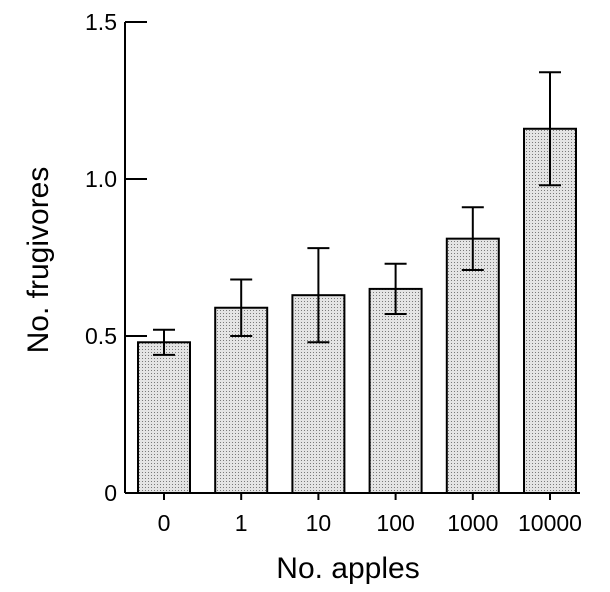 The height and width of the screenshot is (592, 610). I want to click on x-axis-label: No. apples, so click(347, 568).